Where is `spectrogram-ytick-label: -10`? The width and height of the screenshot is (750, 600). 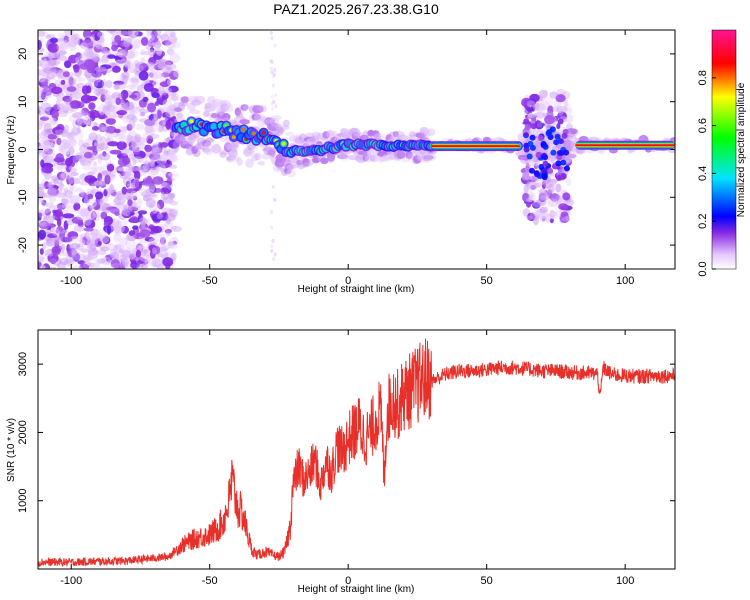
spectrogram-ytick-label: -10 is located at coordinates (23, 197).